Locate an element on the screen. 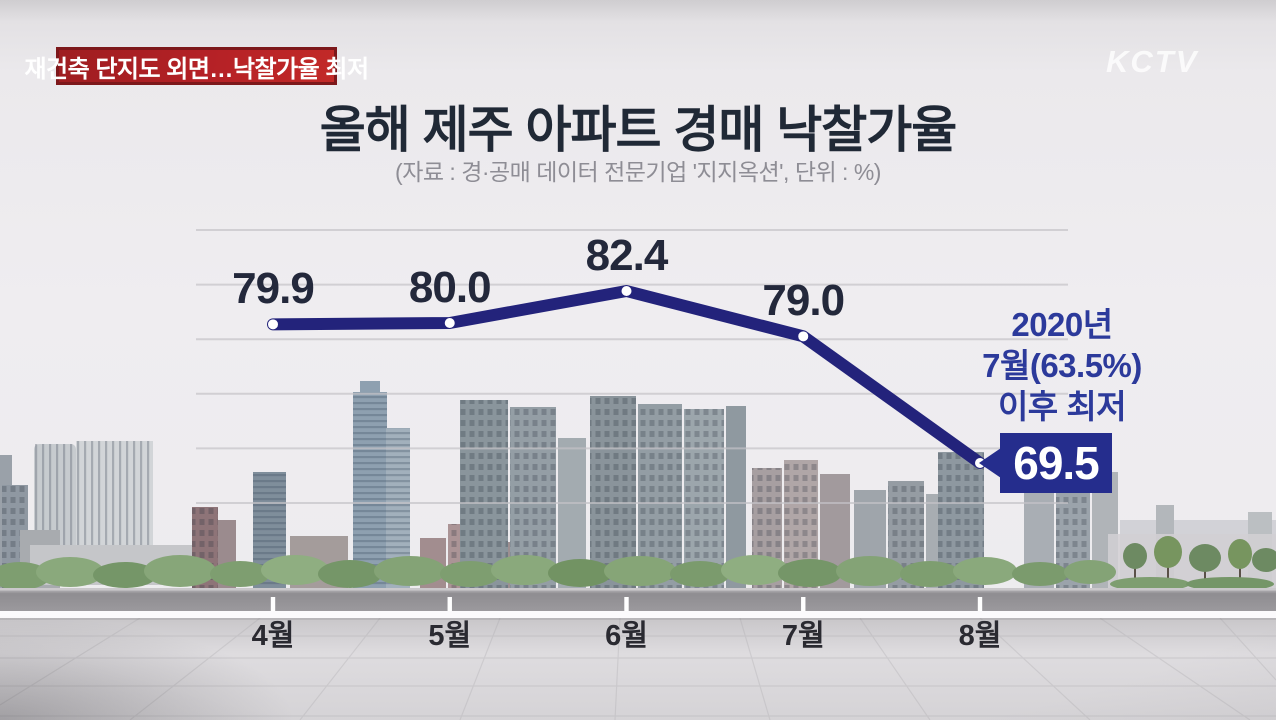 The height and width of the screenshot is (720, 1276). breaking-news-badge: 재건축 단지도 외면…낙찰가율 최저 is located at coordinates (196, 66).